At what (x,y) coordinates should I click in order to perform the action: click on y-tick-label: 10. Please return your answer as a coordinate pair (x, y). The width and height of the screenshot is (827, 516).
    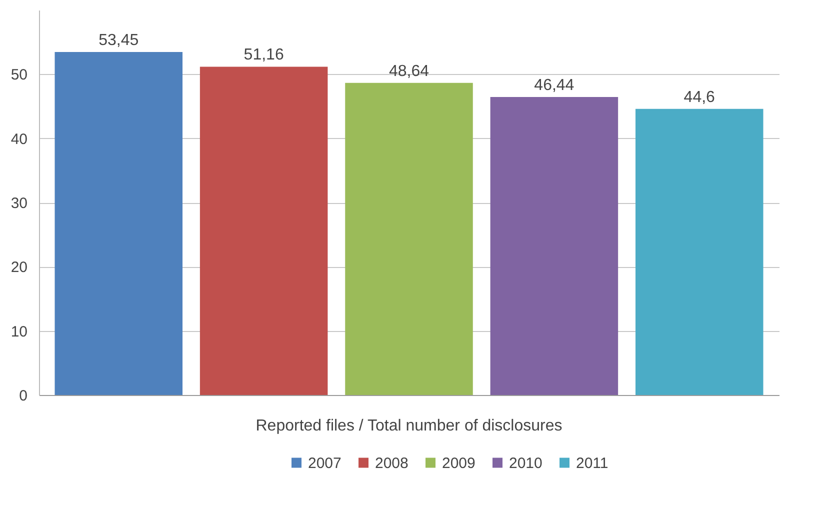
    Looking at the image, I should click on (19, 331).